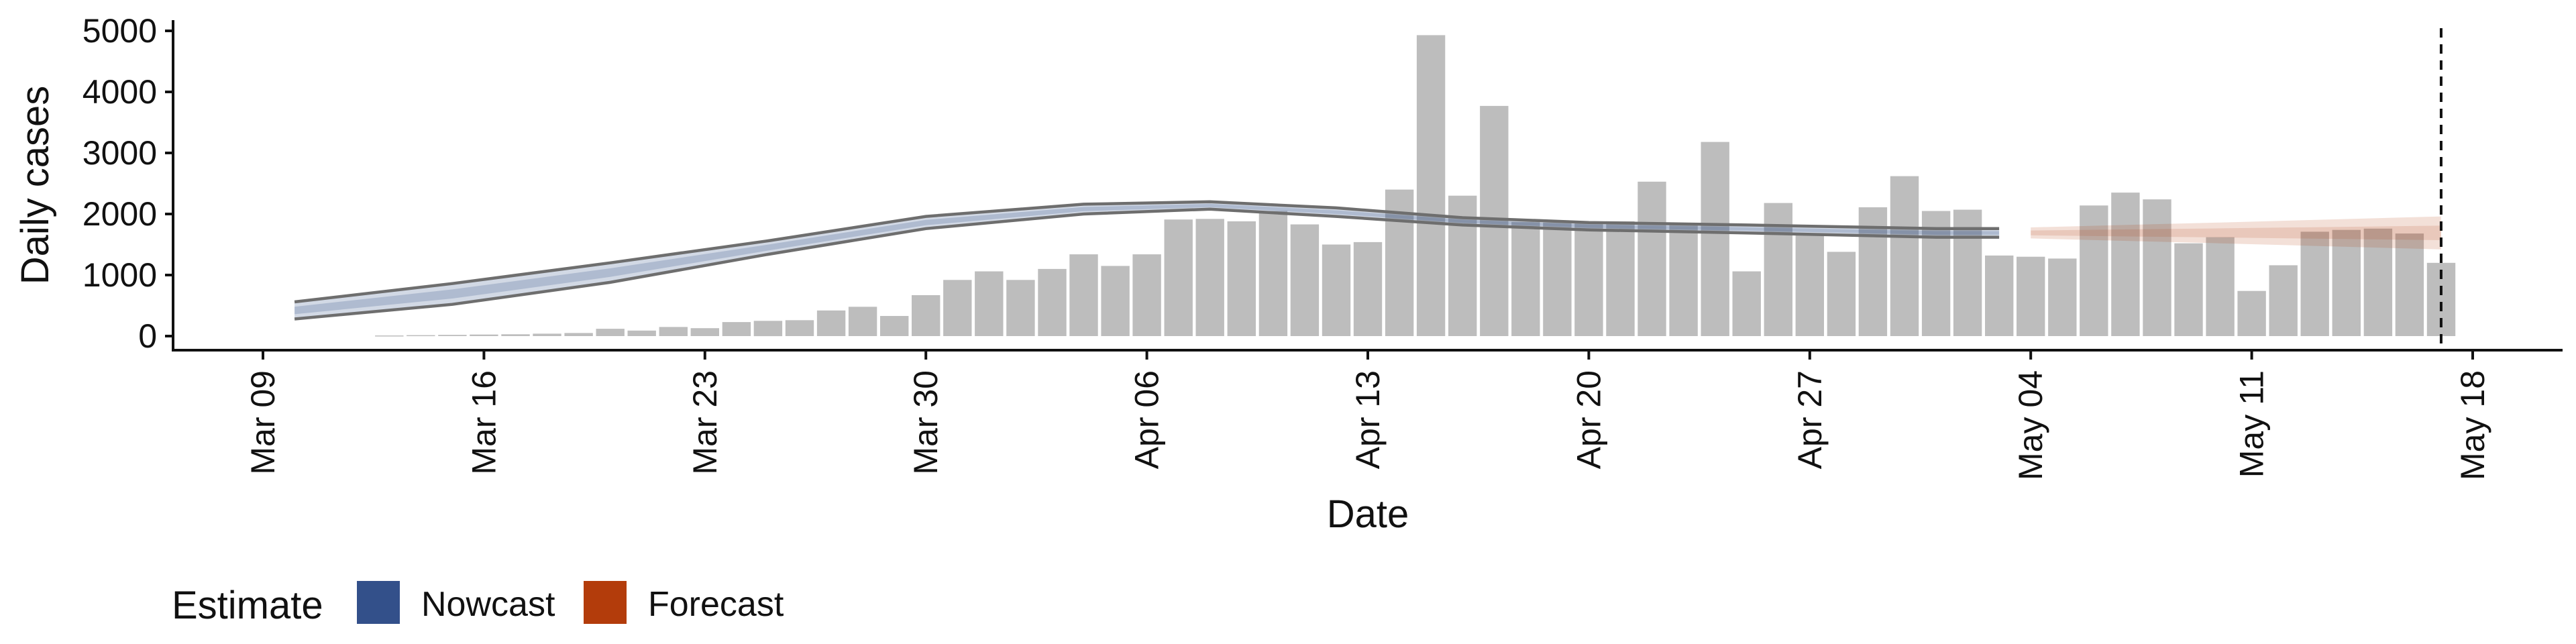 This screenshot has height=644, width=2576. What do you see at coordinates (2472, 425) in the screenshot?
I see `x-tick-label: May 18` at bounding box center [2472, 425].